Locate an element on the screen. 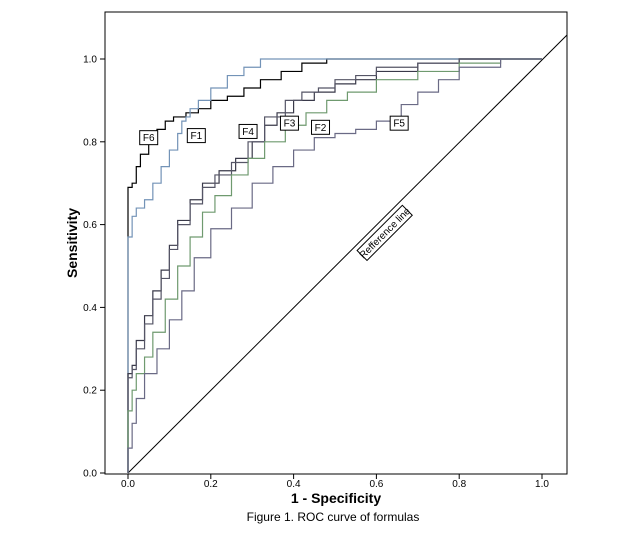 The width and height of the screenshot is (624, 555). x-tick-label: 1.0 is located at coordinates (542, 484).